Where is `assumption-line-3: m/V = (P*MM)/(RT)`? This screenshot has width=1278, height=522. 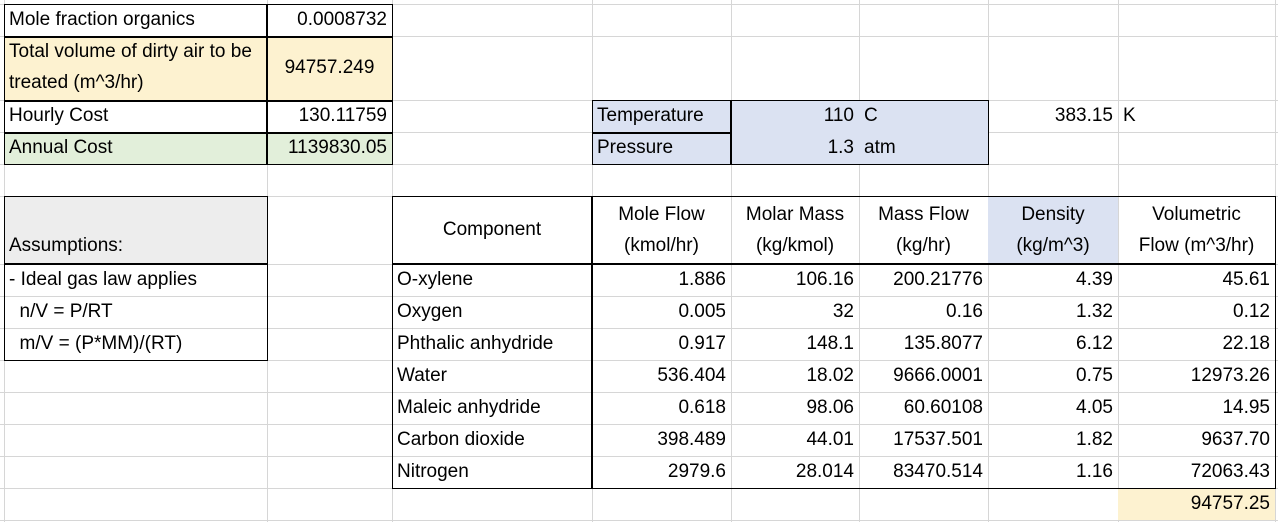
assumption-line-3: m/V = (P*MM)/(RT) is located at coordinates (96, 343).